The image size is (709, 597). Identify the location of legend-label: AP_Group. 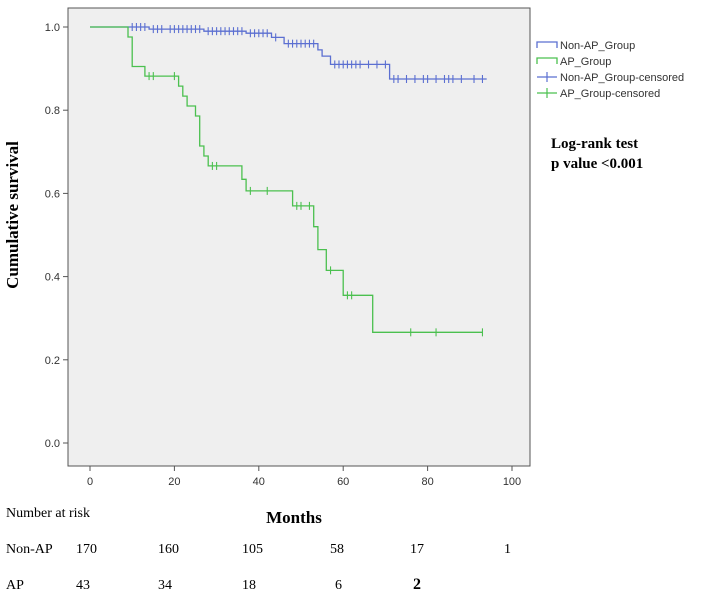
(585, 62).